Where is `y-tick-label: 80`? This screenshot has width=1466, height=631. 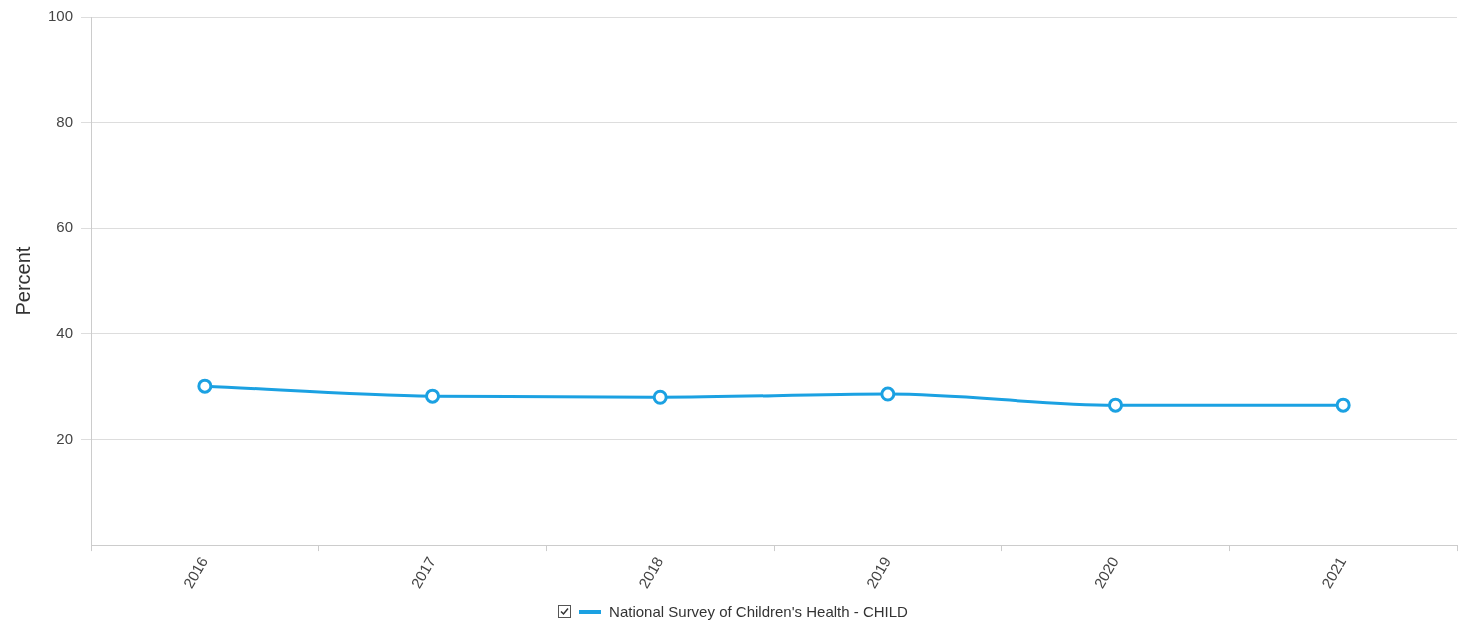
y-tick-label: 80 is located at coordinates (65, 121).